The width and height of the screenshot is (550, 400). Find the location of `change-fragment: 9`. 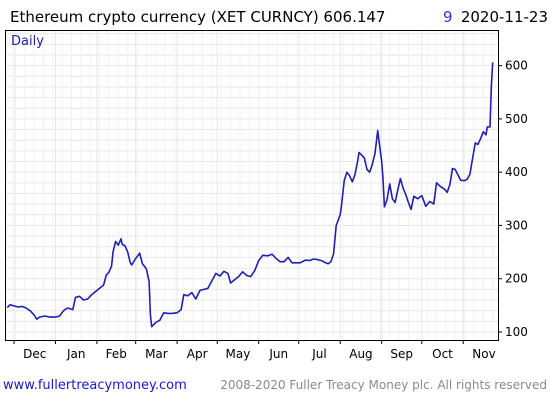

change-fragment: 9 is located at coordinates (448, 17).